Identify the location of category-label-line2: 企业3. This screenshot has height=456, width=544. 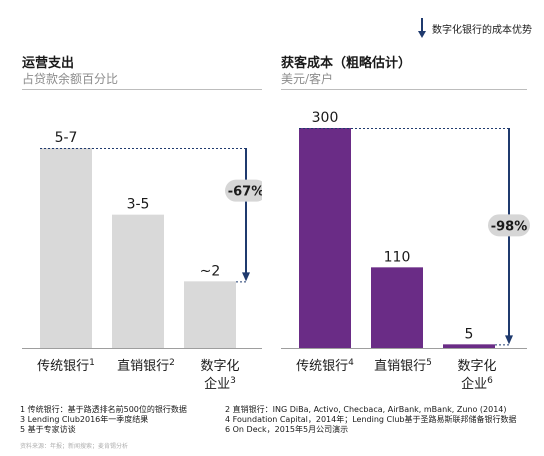
(220, 384).